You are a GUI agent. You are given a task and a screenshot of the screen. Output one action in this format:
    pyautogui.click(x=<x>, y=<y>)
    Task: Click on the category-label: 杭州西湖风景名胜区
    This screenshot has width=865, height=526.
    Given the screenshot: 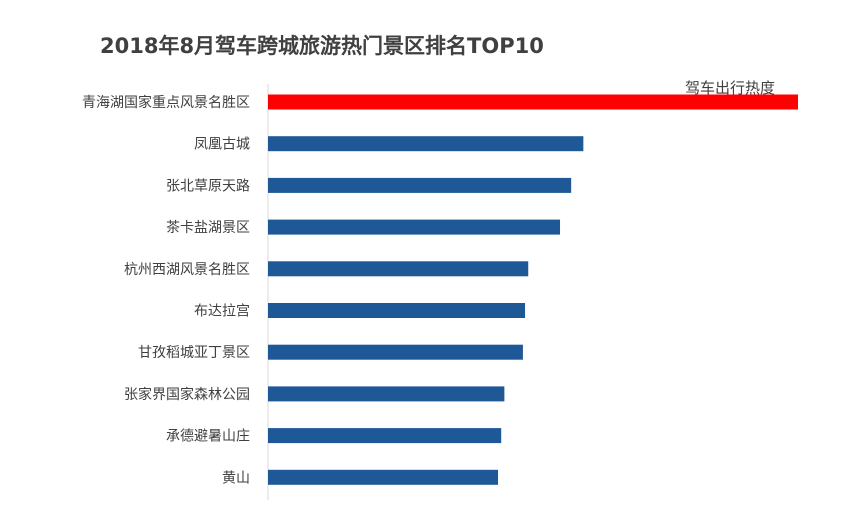 What is the action you would take?
    pyautogui.click(x=187, y=270)
    